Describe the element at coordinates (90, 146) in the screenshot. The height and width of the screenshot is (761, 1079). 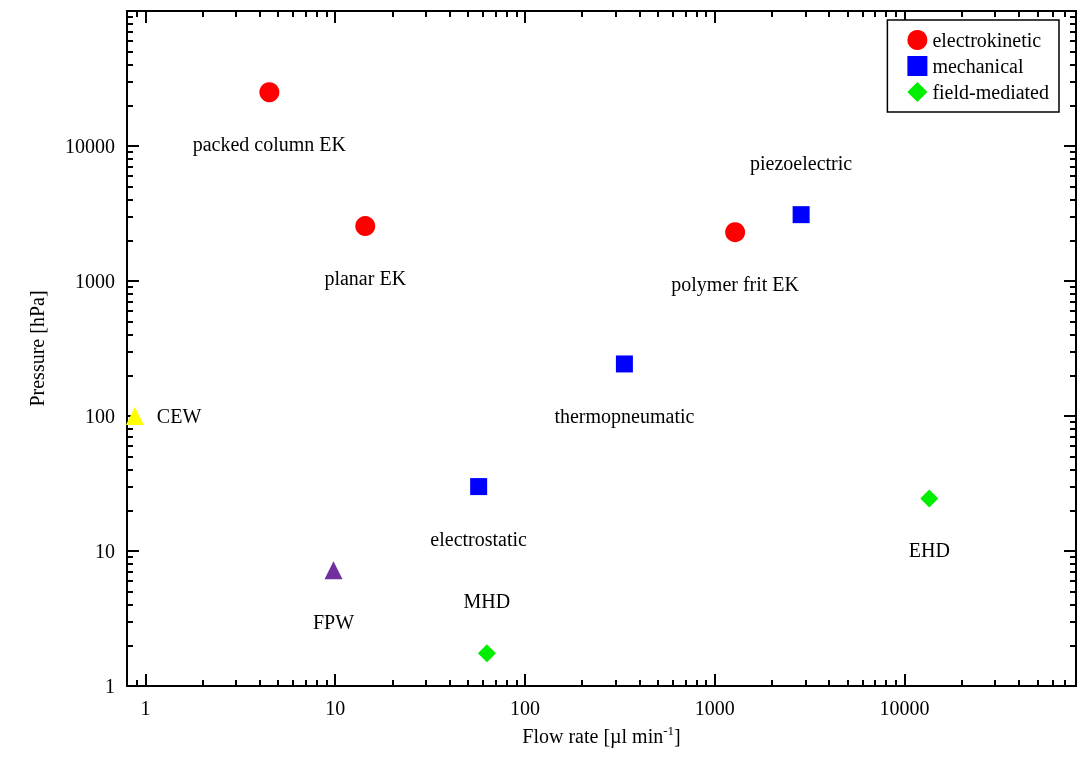
I see `y-tick-label: 10000` at that location.